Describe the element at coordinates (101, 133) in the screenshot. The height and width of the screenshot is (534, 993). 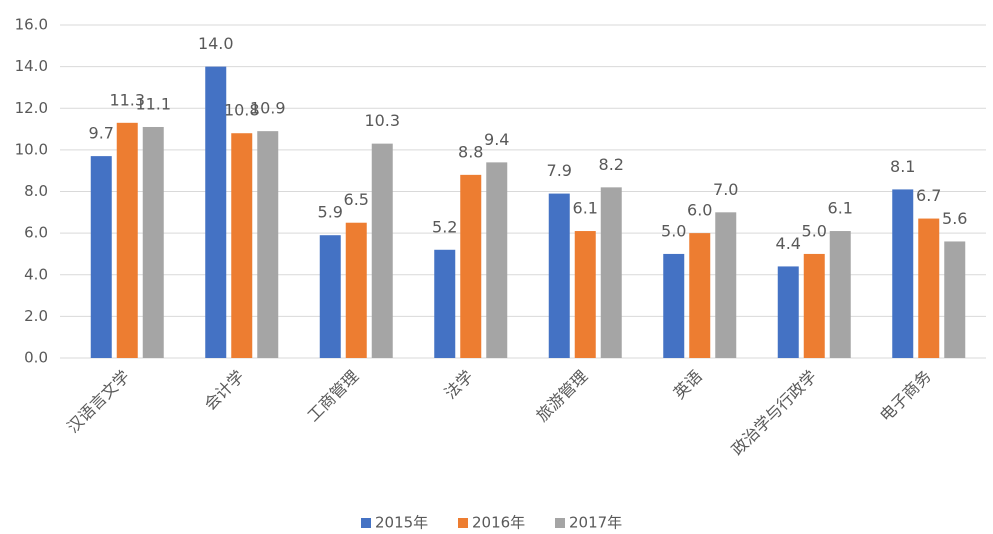
I see `data-label: 9.7` at that location.